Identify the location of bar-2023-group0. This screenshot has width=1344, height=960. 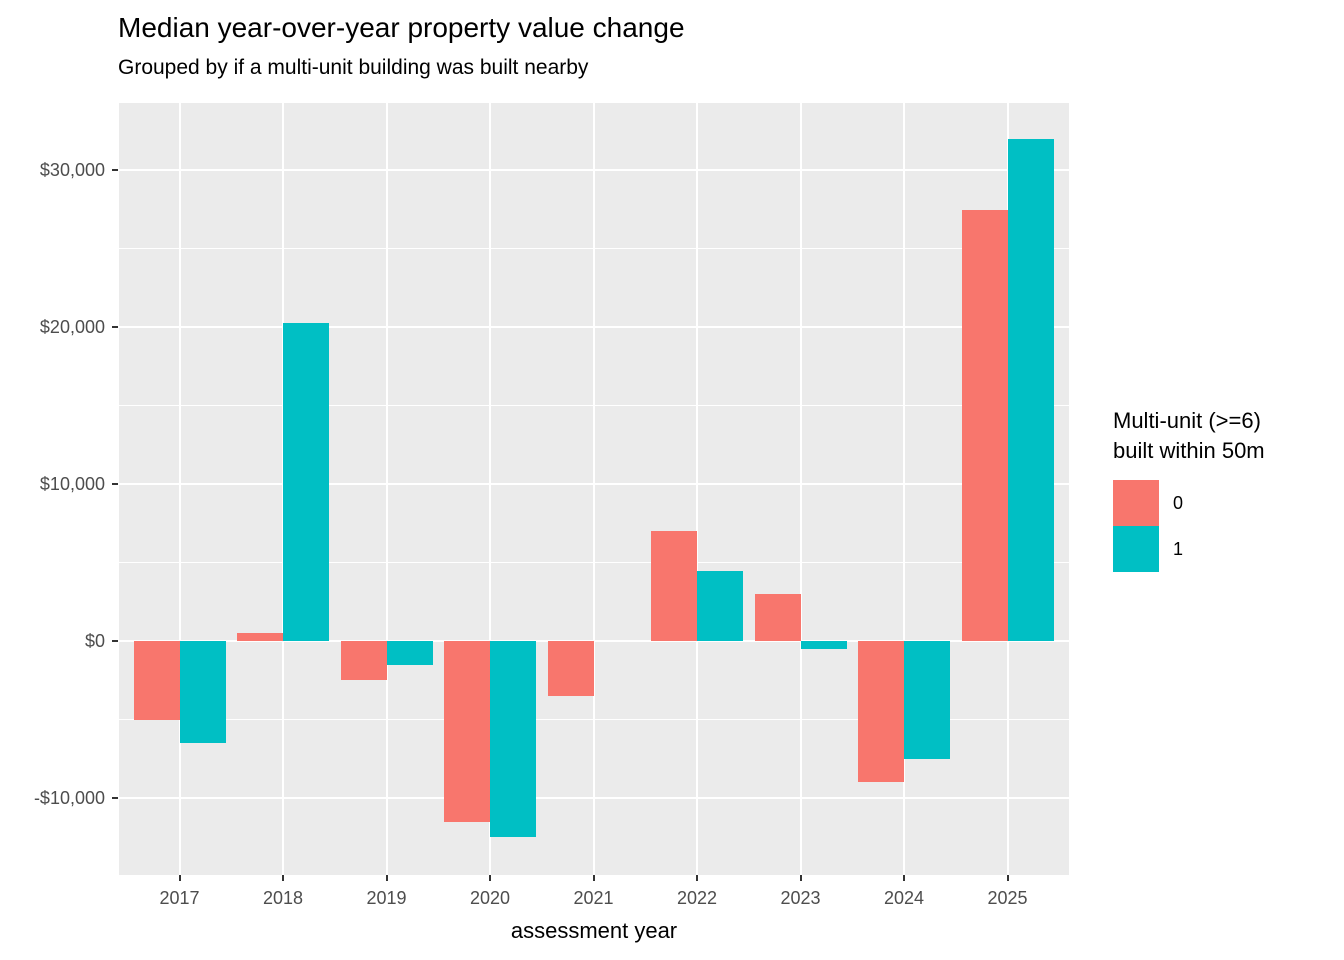
(777, 618).